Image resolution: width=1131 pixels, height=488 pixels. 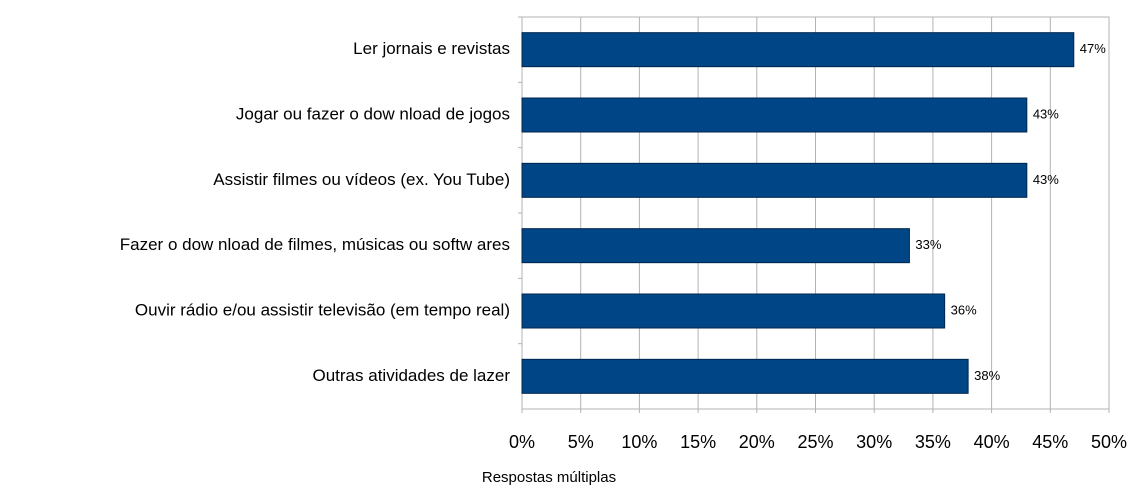 What do you see at coordinates (581, 442) in the screenshot?
I see `x-tick-label: 5%` at bounding box center [581, 442].